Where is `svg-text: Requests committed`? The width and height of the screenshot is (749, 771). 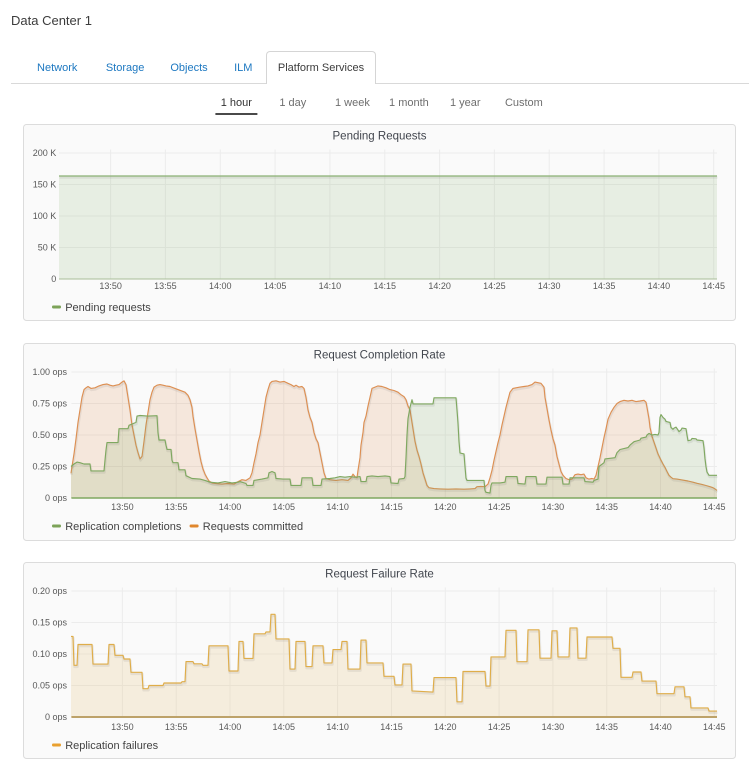 svg-text: Requests committed is located at coordinates (253, 527).